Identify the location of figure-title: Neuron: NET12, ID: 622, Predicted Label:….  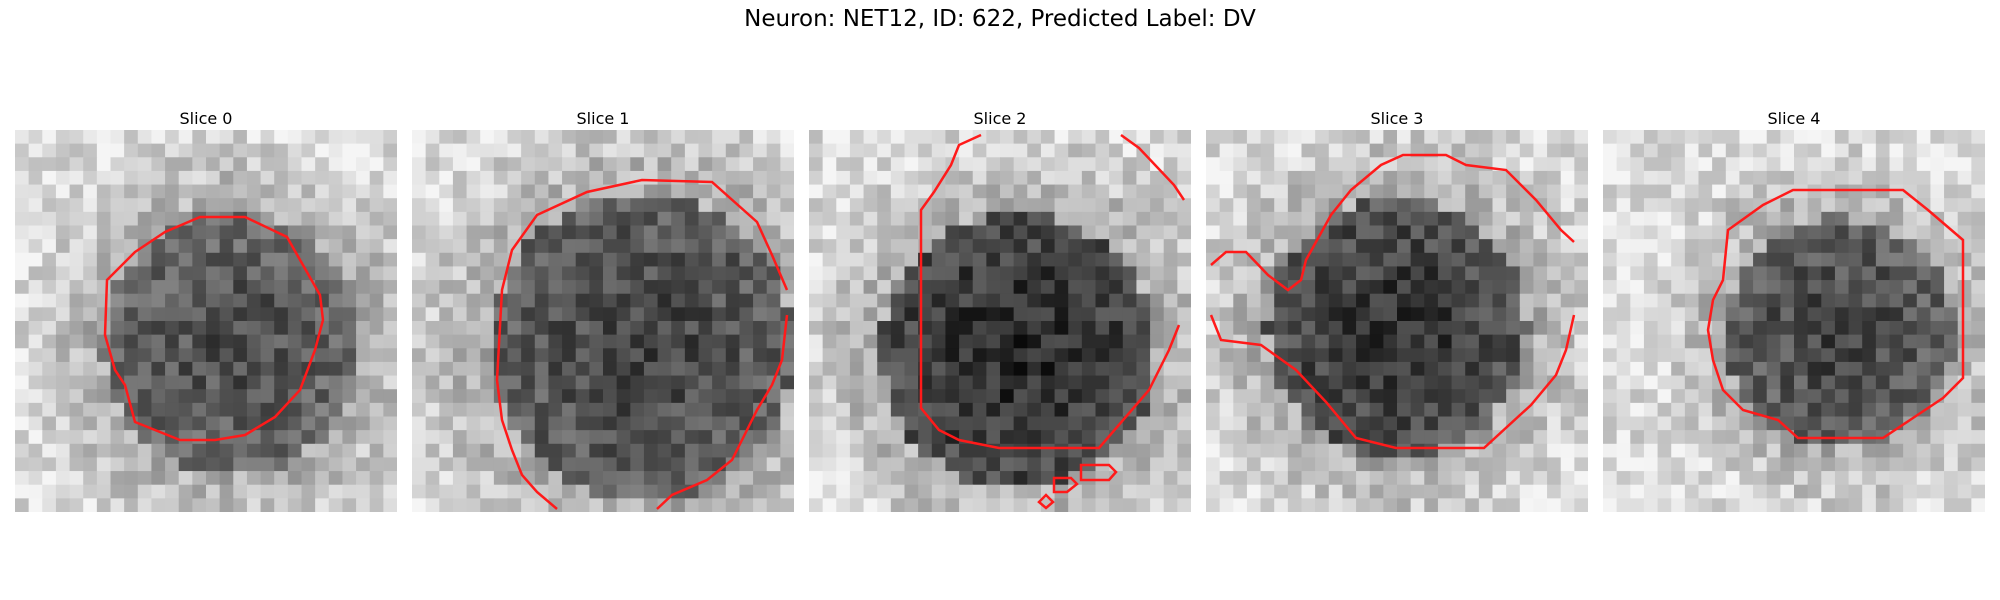
(1000, 19).